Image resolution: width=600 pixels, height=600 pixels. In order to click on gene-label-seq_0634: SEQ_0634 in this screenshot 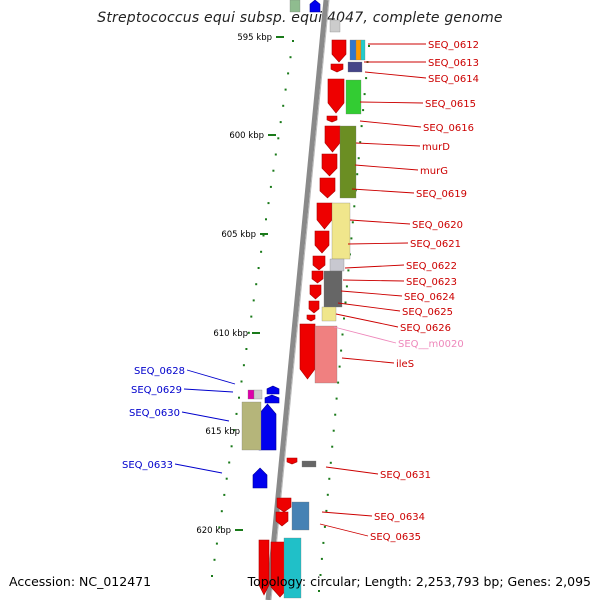, I will do `click(399, 517)`.